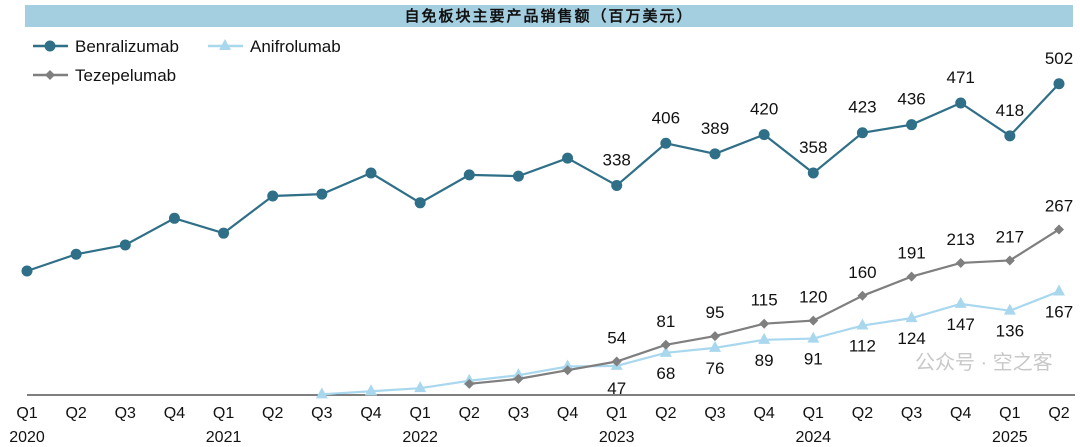 The image size is (1080, 447). What do you see at coordinates (666, 117) in the screenshot?
I see `data-label-benralizumab: 406` at bounding box center [666, 117].